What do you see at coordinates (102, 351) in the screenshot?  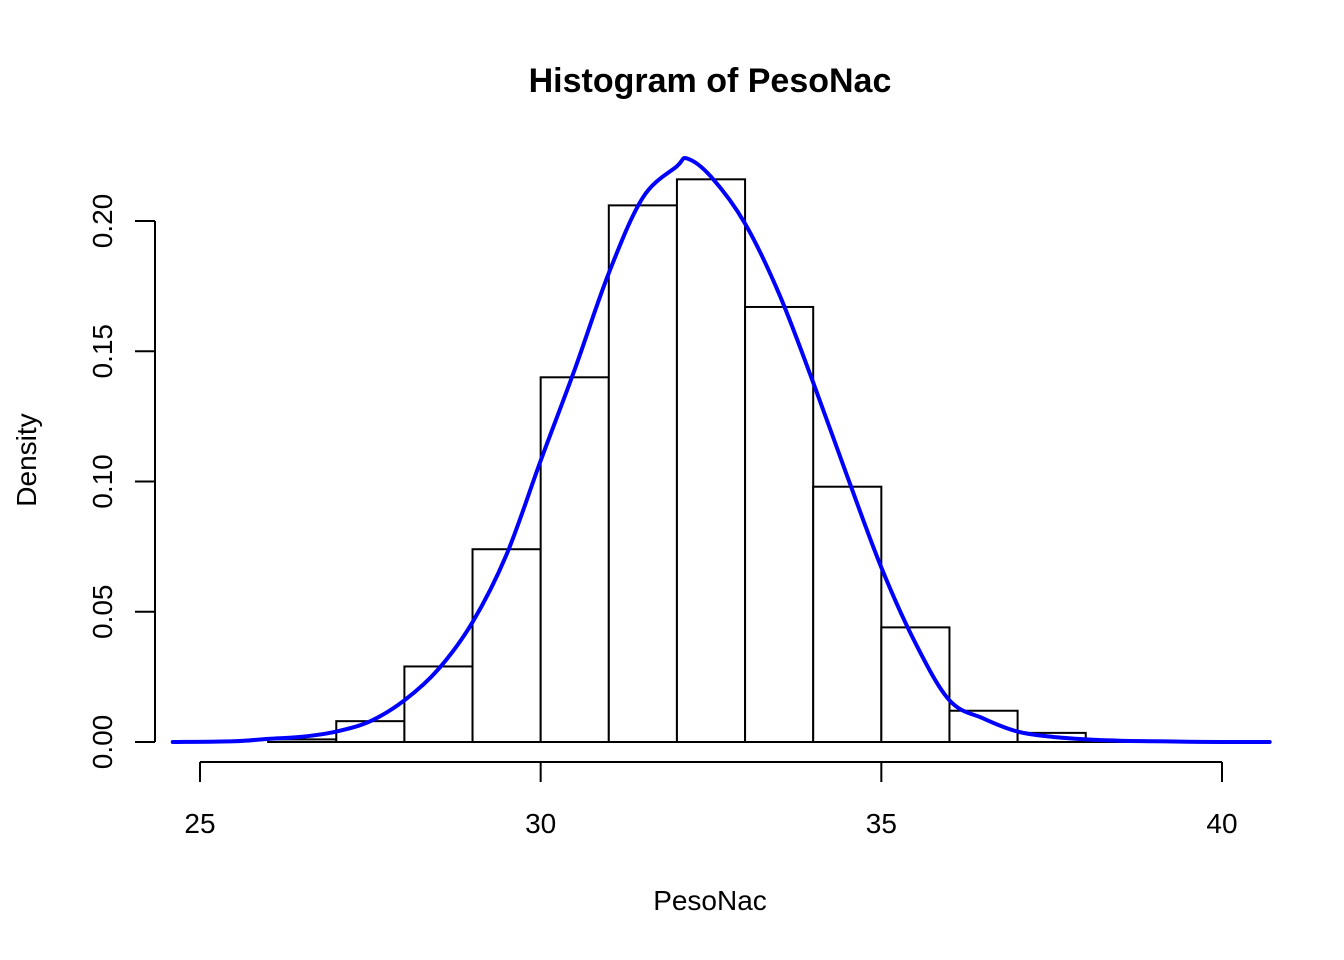 I see `y-tick-label-3: 0.15` at bounding box center [102, 351].